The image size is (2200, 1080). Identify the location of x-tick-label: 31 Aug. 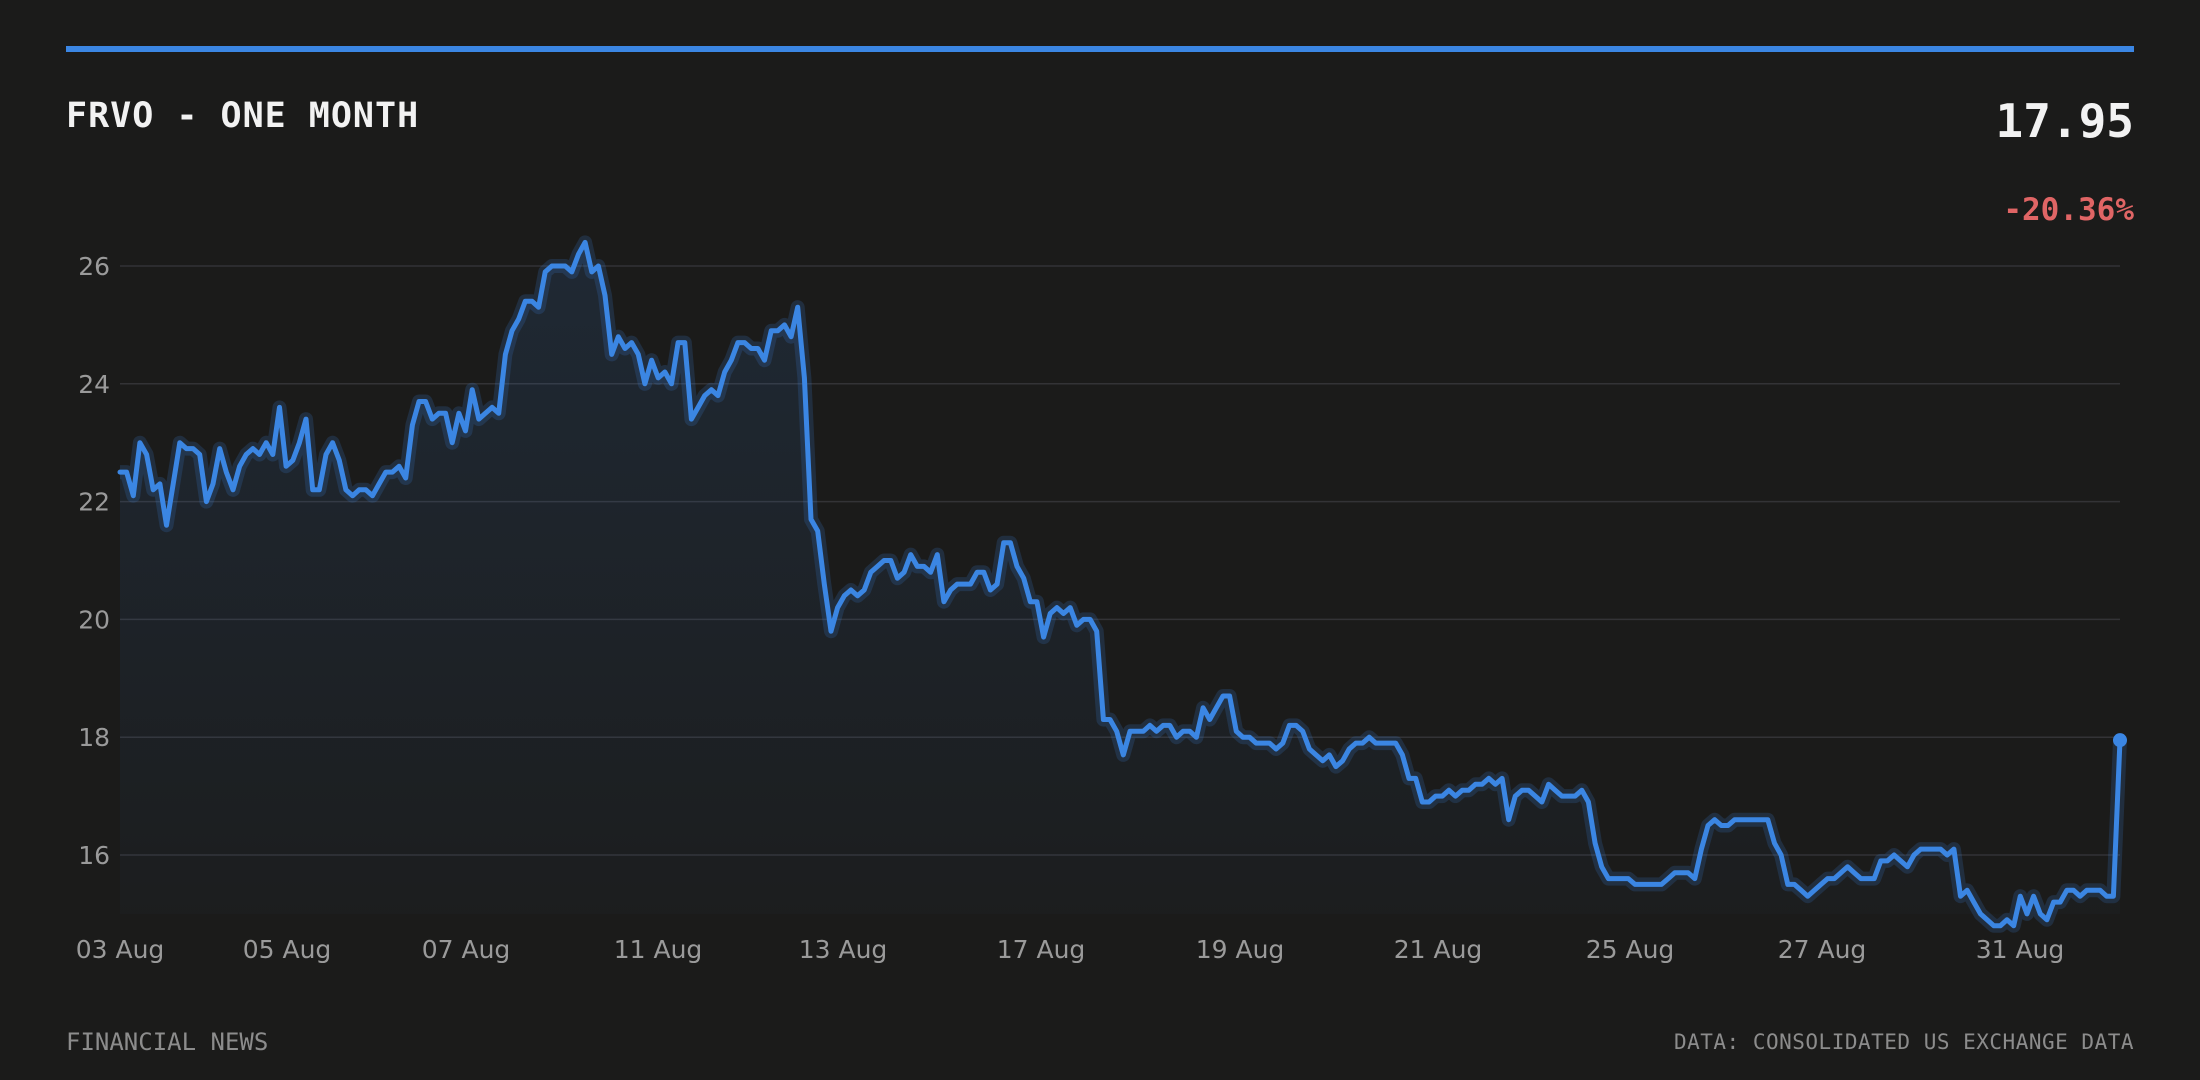
(2020, 949).